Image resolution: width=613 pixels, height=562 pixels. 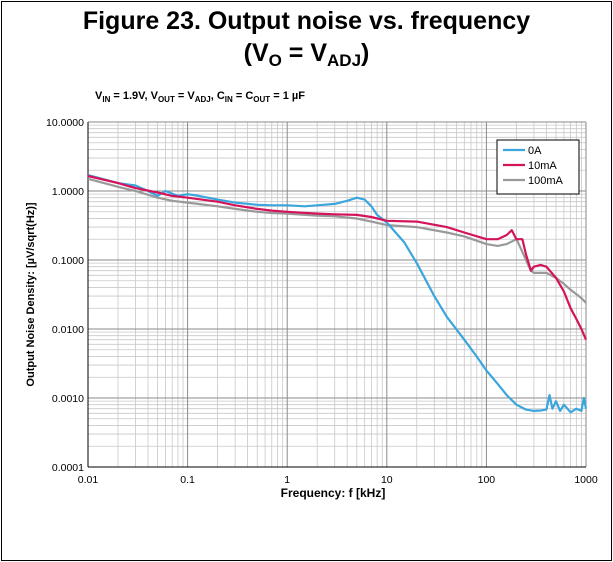 What do you see at coordinates (287, 96) in the screenshot?
I see `cond-part: = 1 µF` at bounding box center [287, 96].